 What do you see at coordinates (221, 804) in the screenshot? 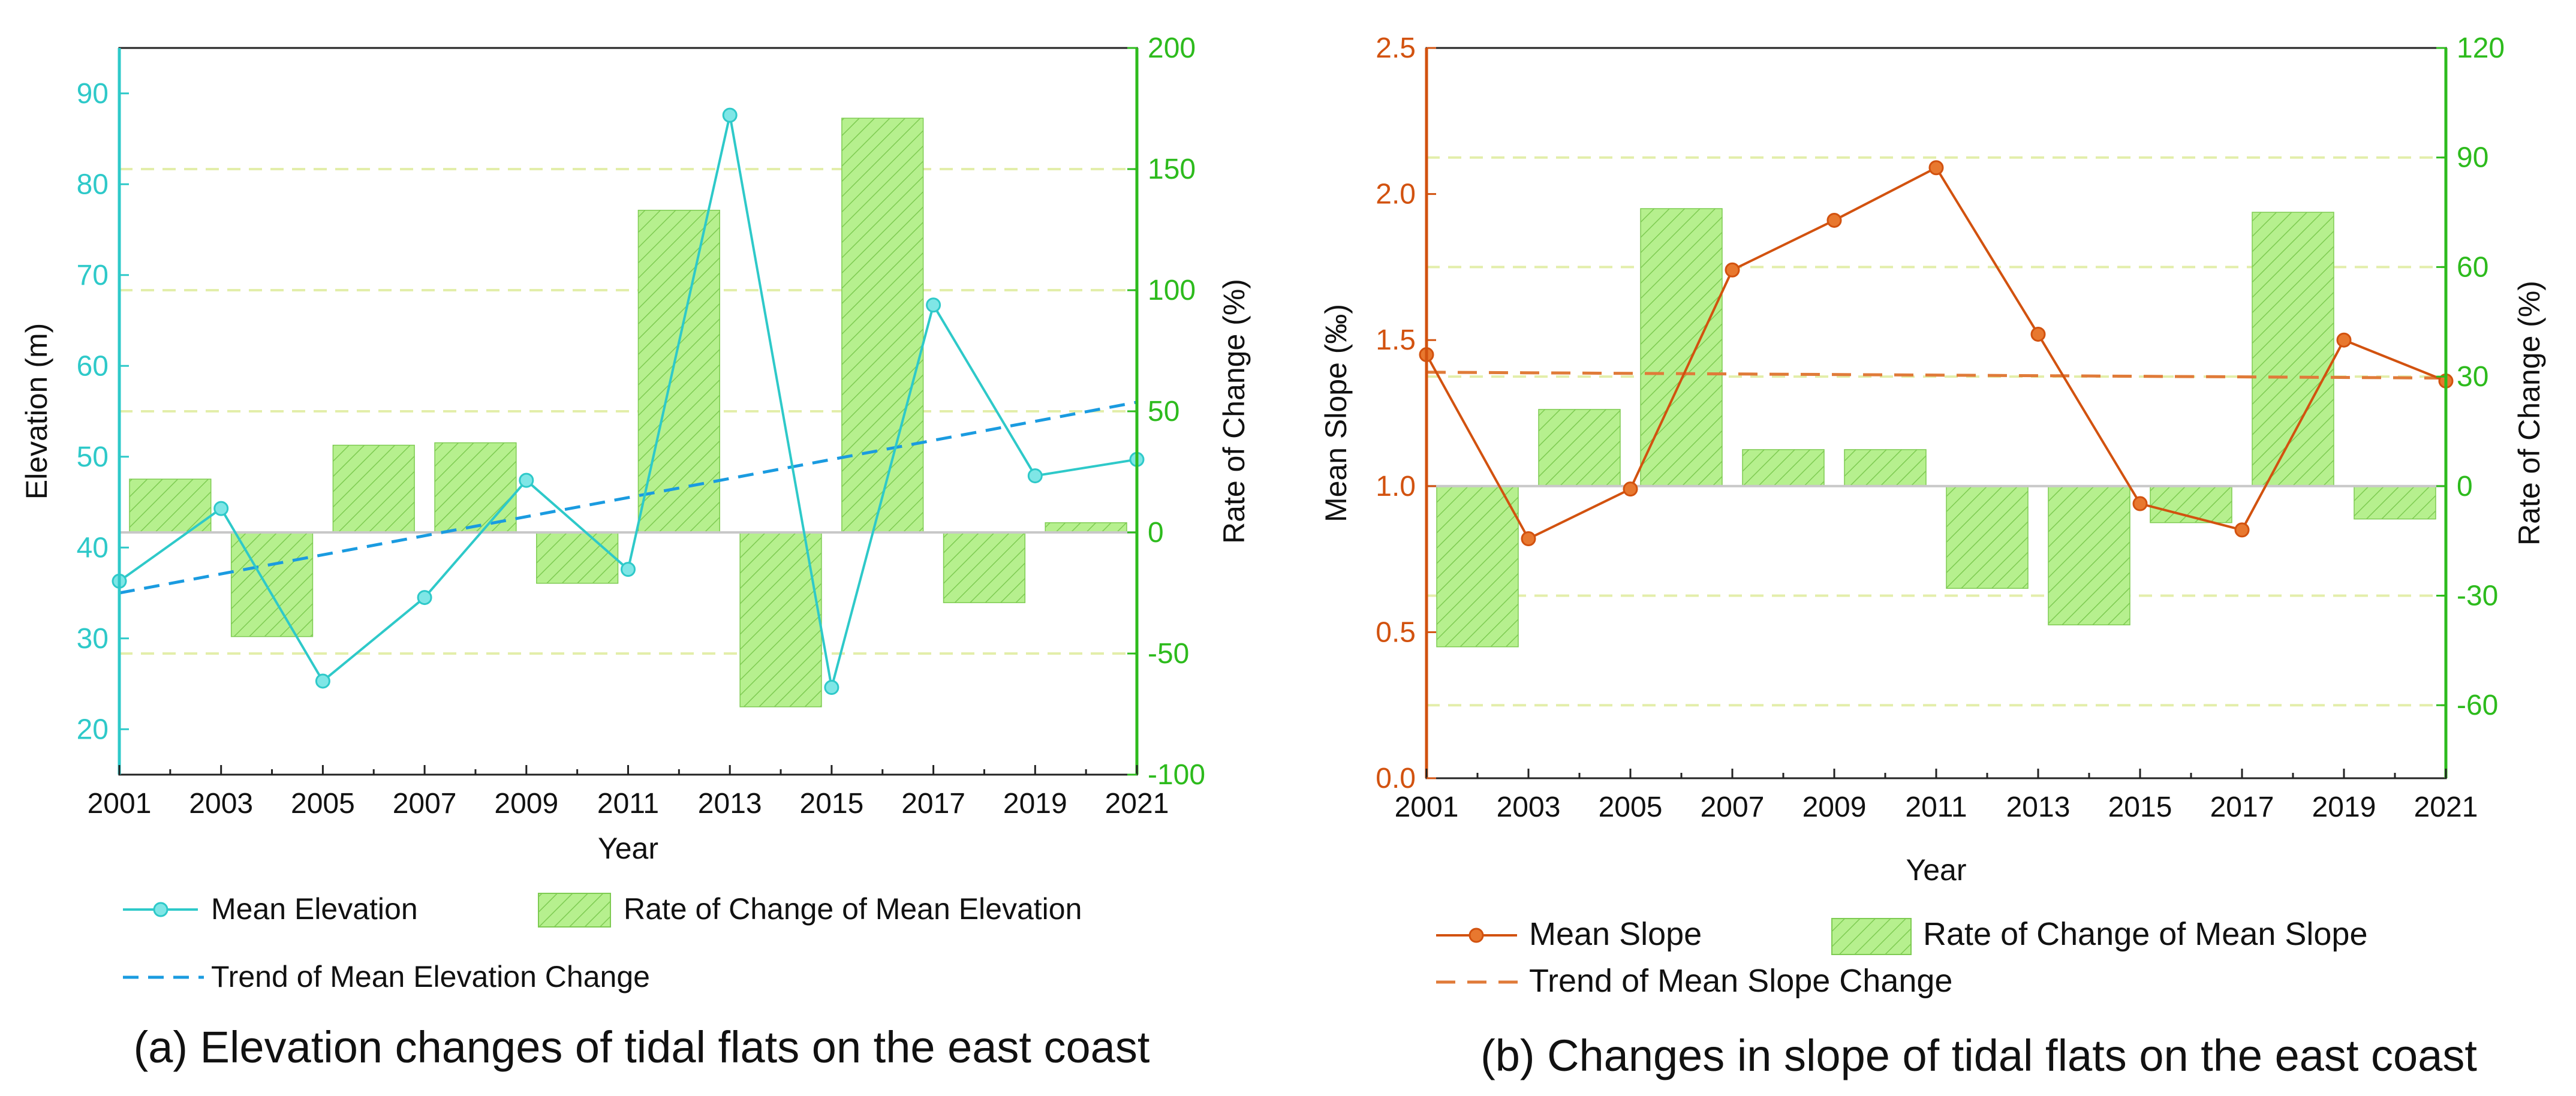
I see `panel-a-x-tick-label: 2003` at bounding box center [221, 804].